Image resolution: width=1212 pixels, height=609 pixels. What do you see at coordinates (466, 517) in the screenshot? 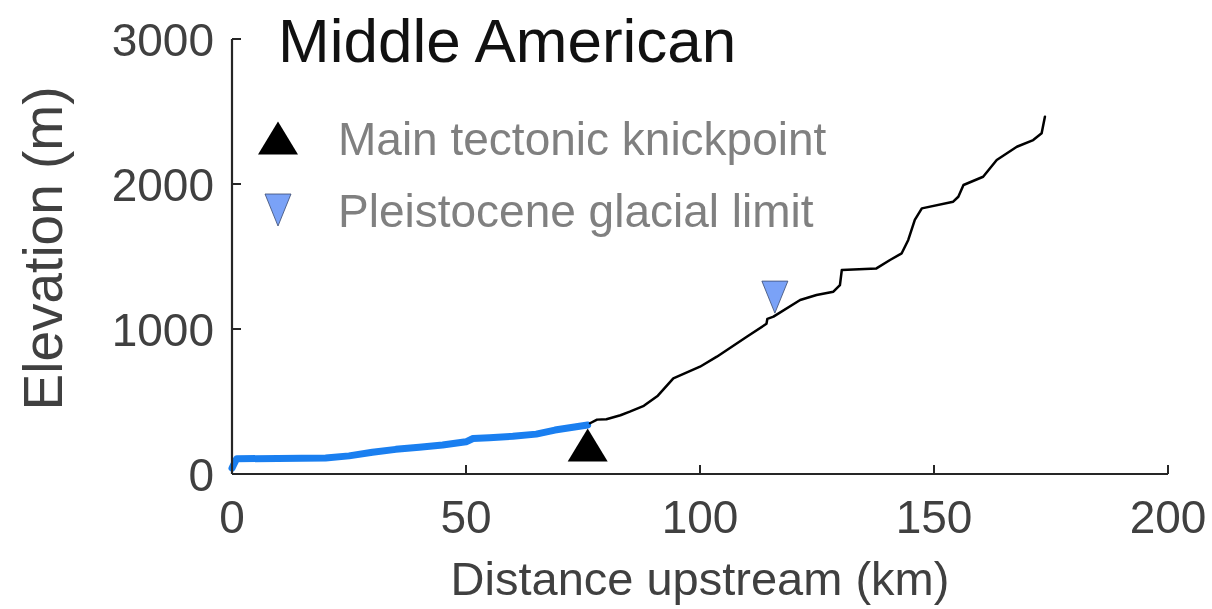
I see `x-tick-label: 50` at bounding box center [466, 517].